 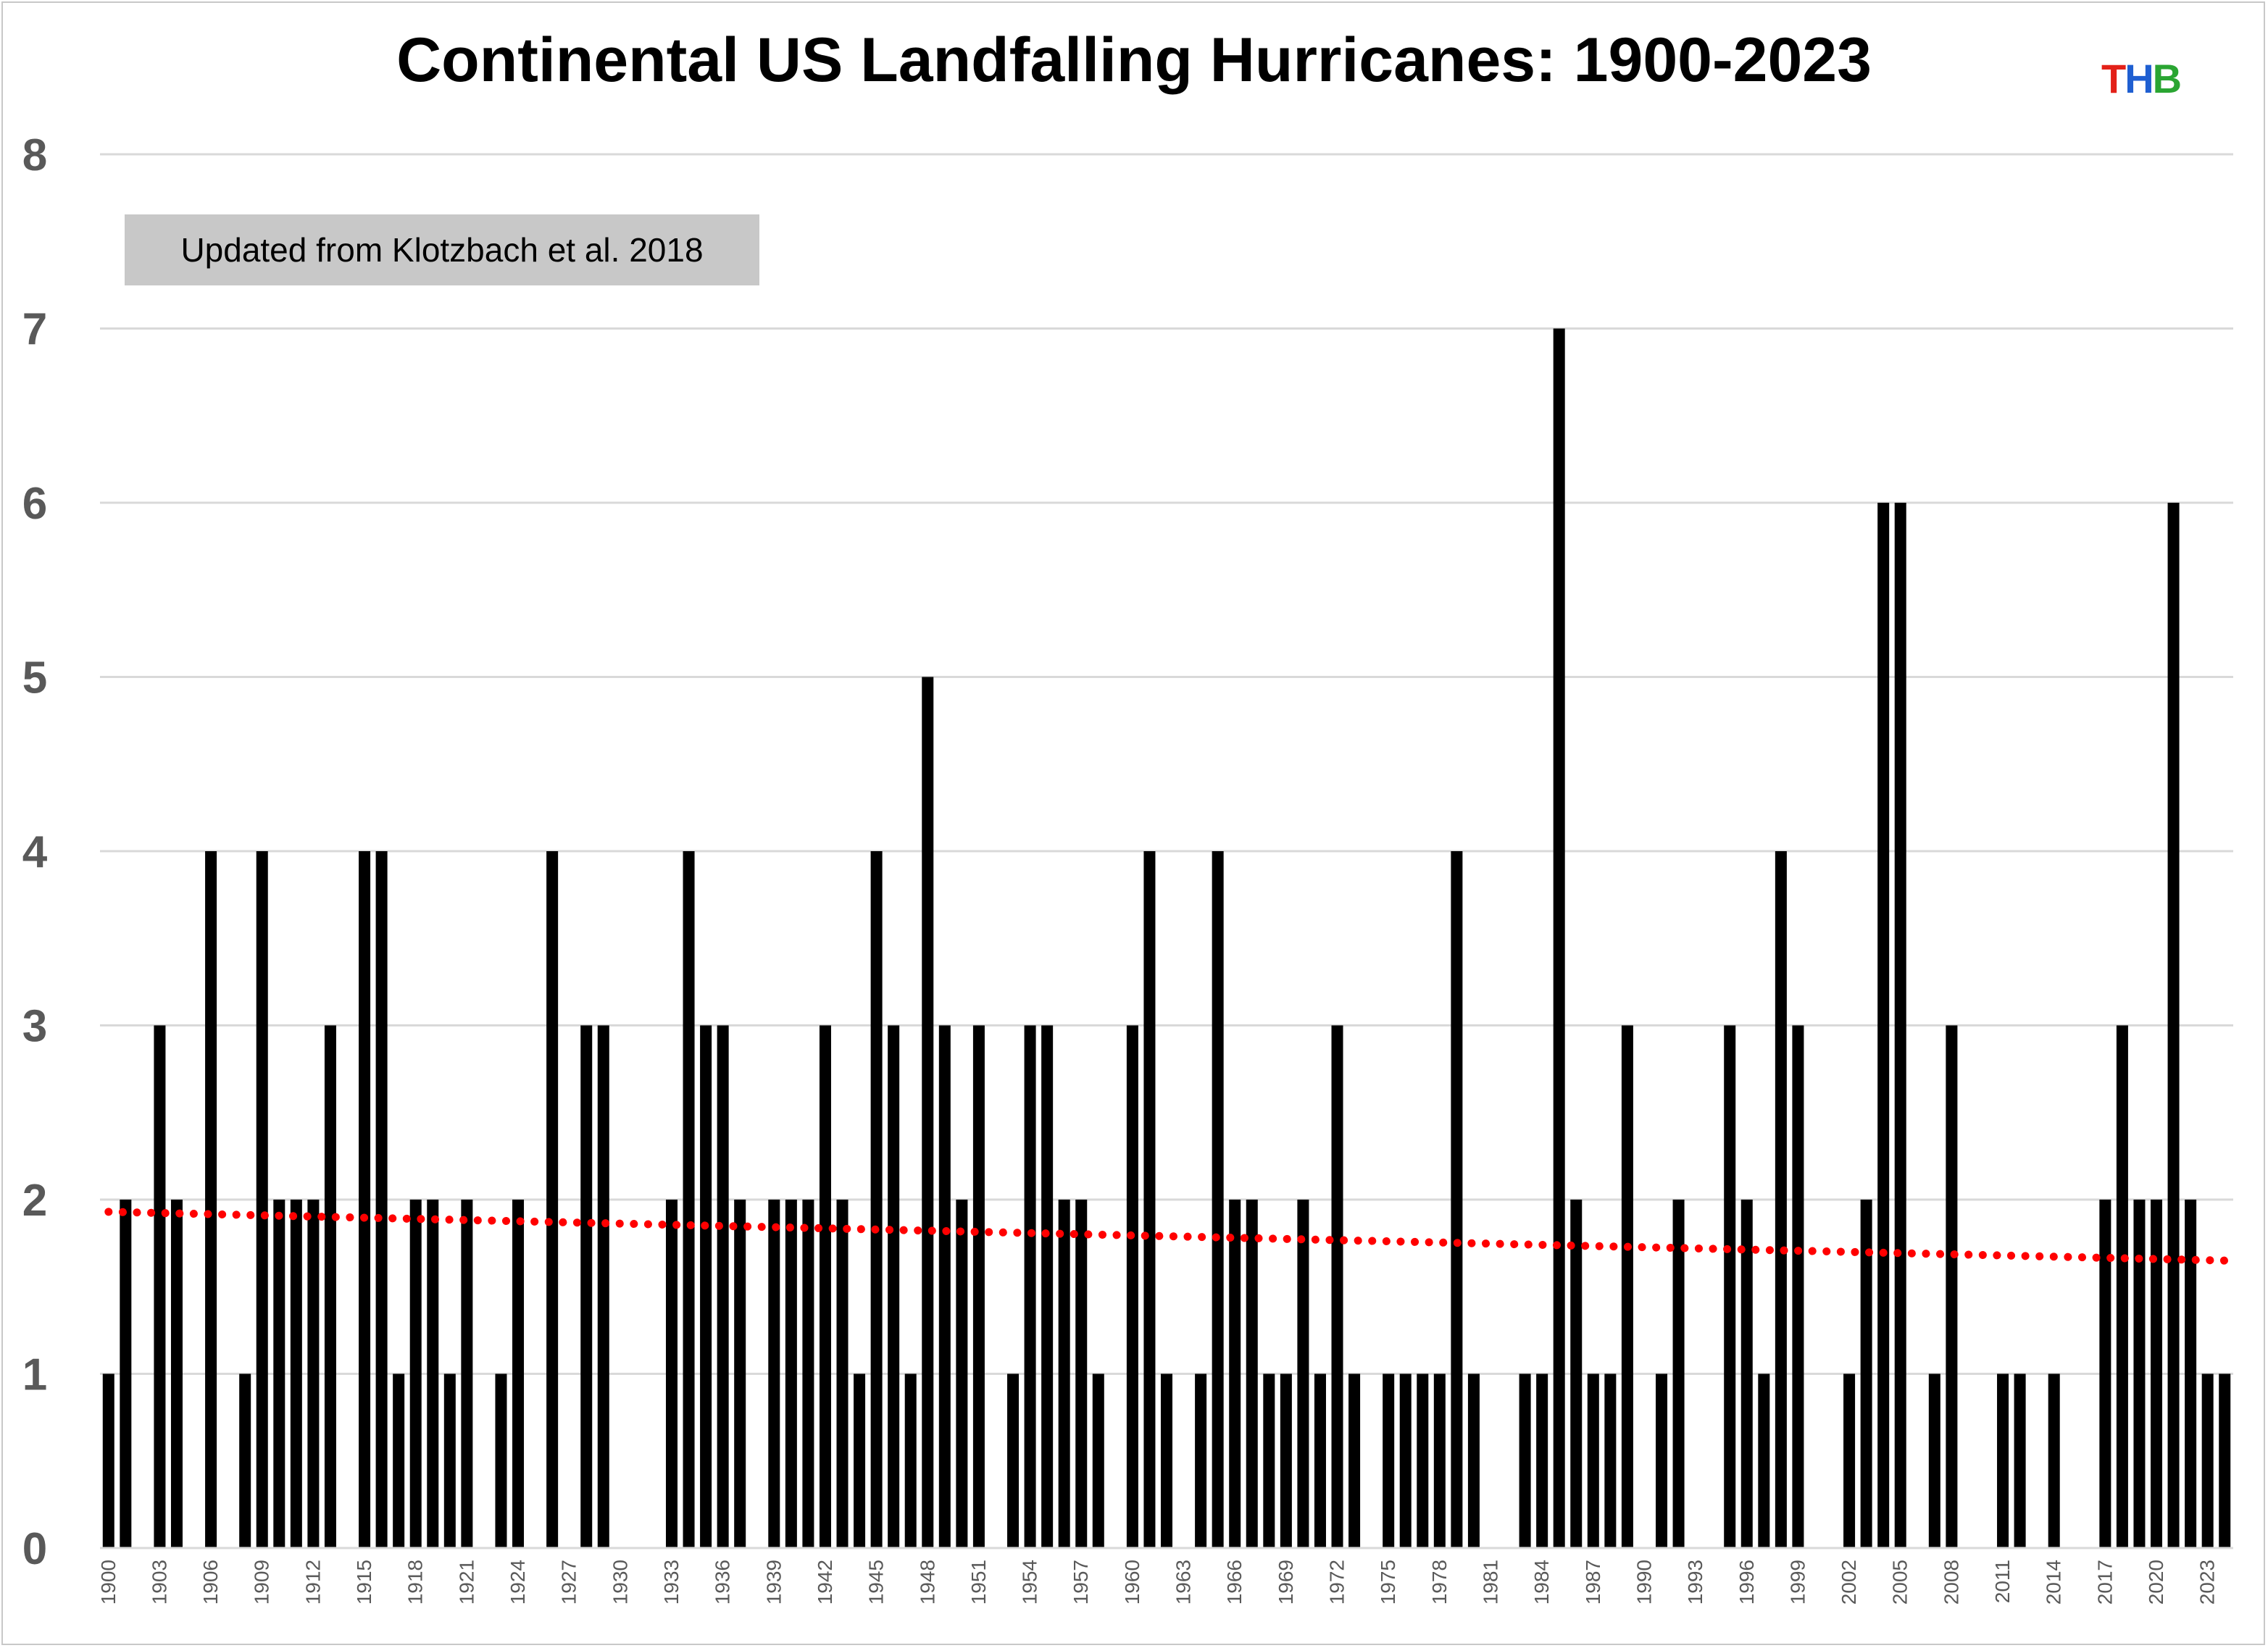 What do you see at coordinates (1695, 1582) in the screenshot?
I see `x-tick-label: 1993` at bounding box center [1695, 1582].